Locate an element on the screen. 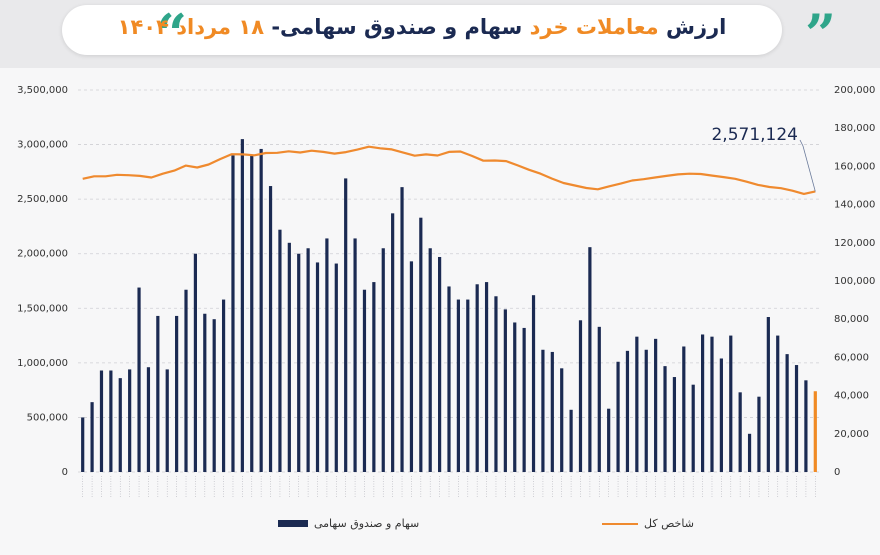  right-tick-label: 20,000 is located at coordinates (851, 434).